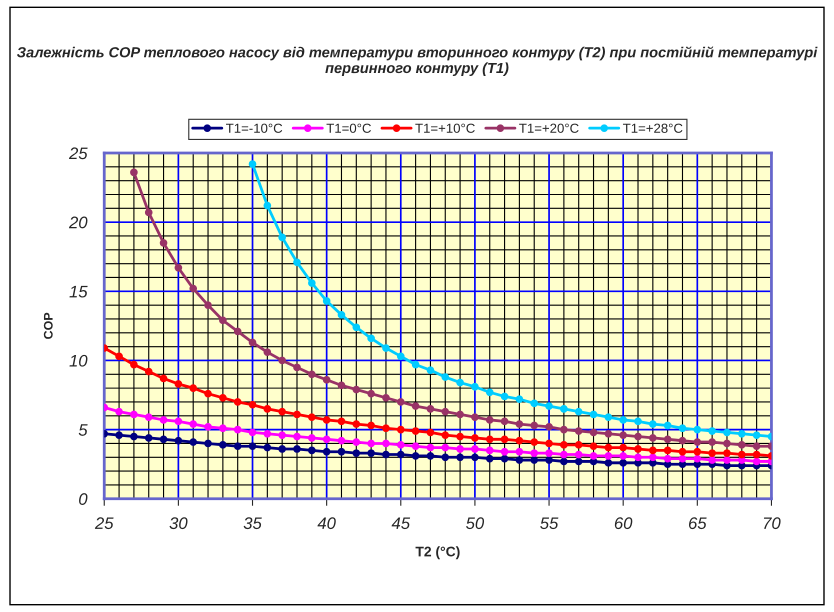 The height and width of the screenshot is (612, 834). I want to click on y-axis-title: COP, so click(48, 325).